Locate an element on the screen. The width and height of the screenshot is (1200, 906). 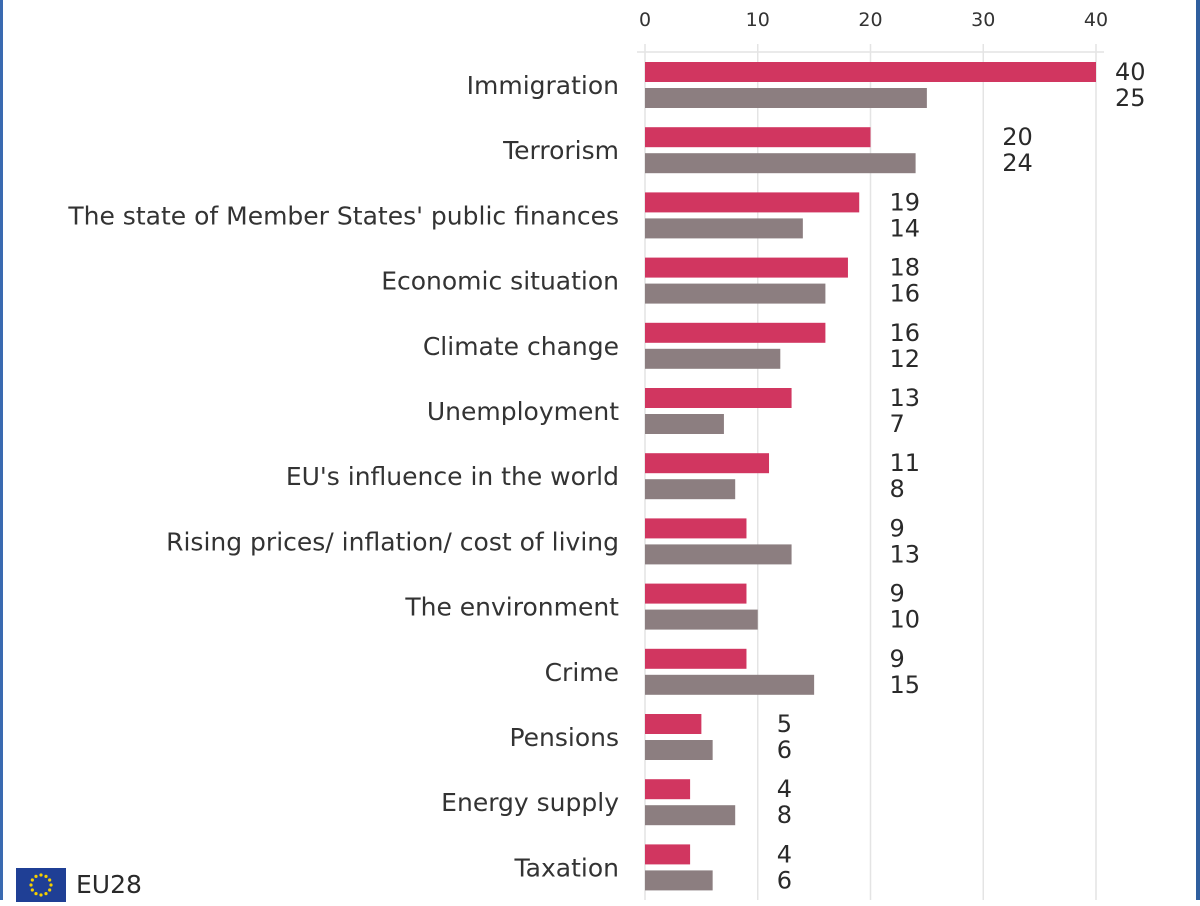
eu-flag-icon is located at coordinates (41, 885).